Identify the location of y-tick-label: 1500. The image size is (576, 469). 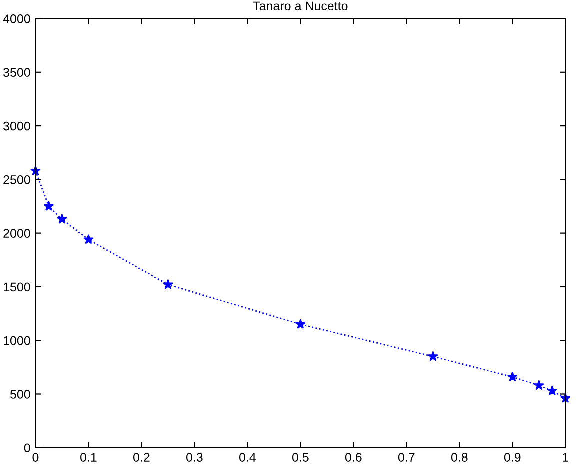
(17, 287).